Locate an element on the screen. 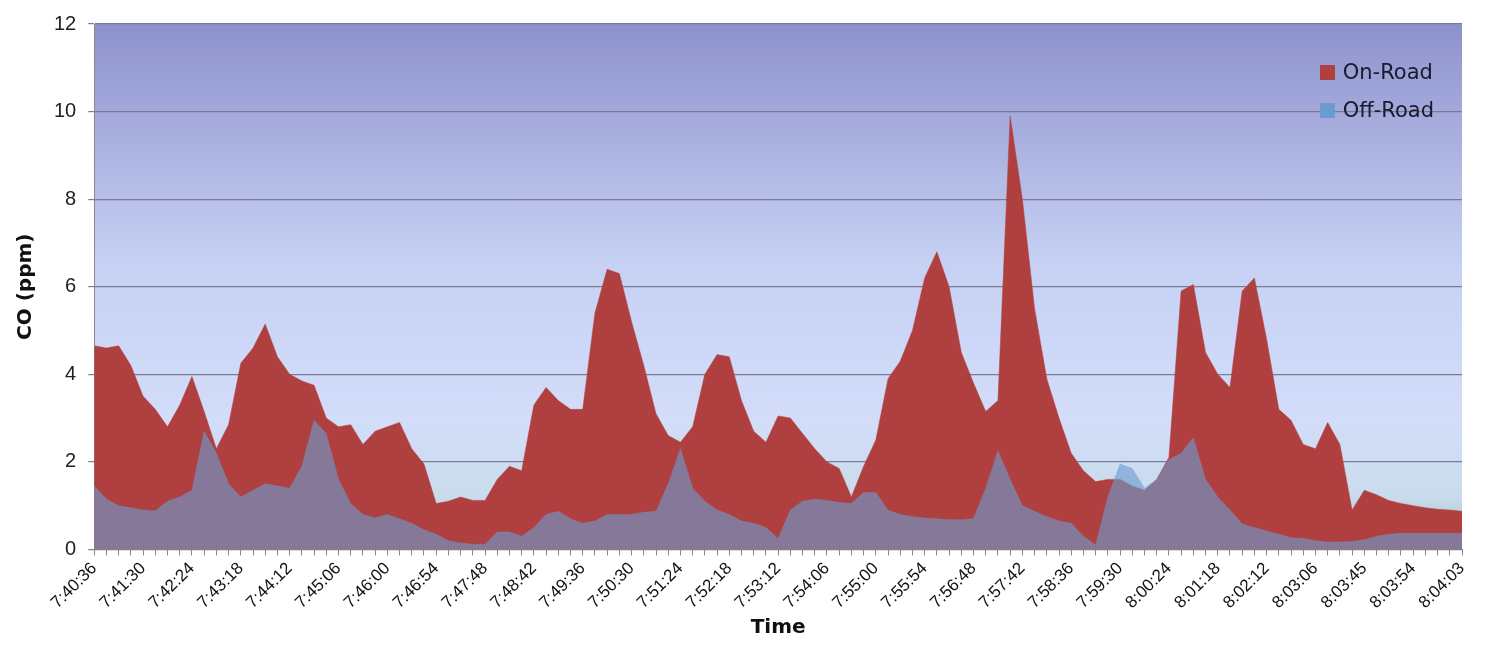 The height and width of the screenshot is (648, 1496). y-tick-label: 10 is located at coordinates (65, 110).